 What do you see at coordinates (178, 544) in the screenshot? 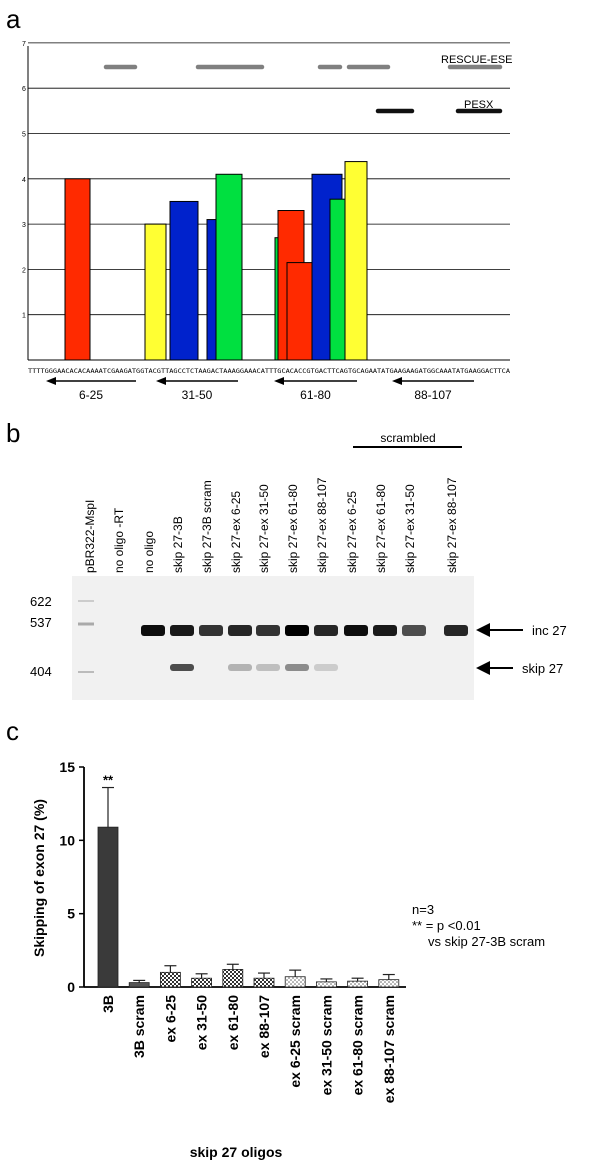
I see `lane-label: skip 27-3B` at bounding box center [178, 544].